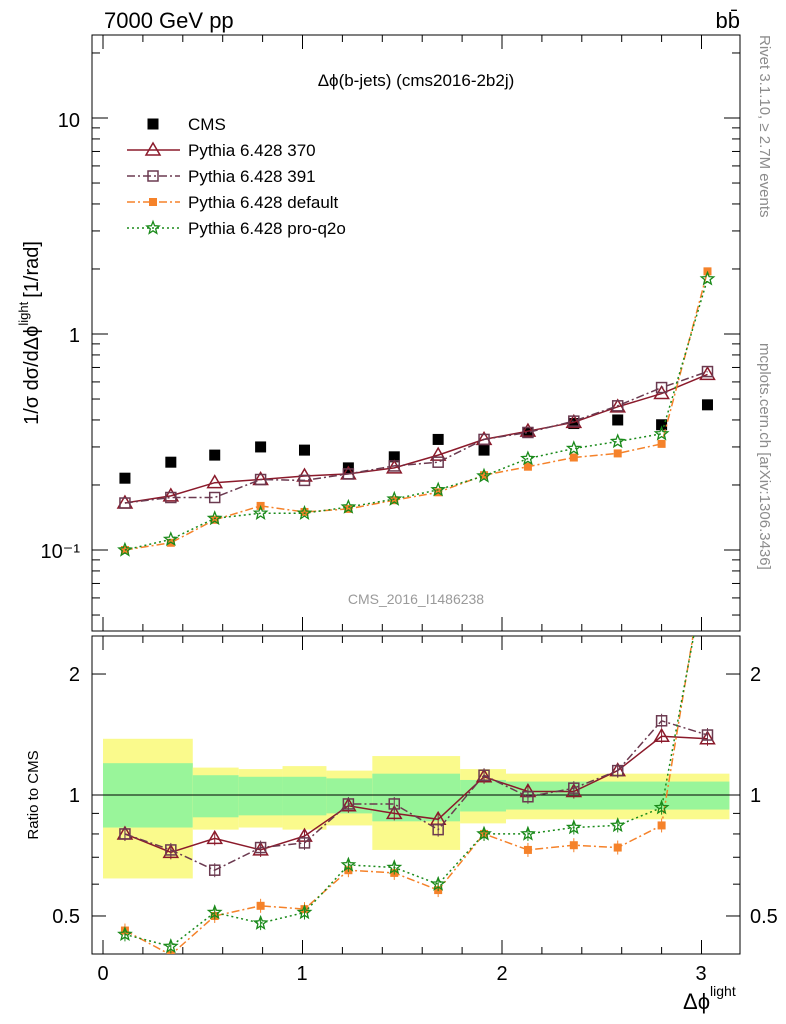 The width and height of the screenshot is (786, 1024). Describe the element at coordinates (764, 456) in the screenshot. I see `mcplots-label: mcplots.cern.ch [arXiv:1306.3436]` at that location.